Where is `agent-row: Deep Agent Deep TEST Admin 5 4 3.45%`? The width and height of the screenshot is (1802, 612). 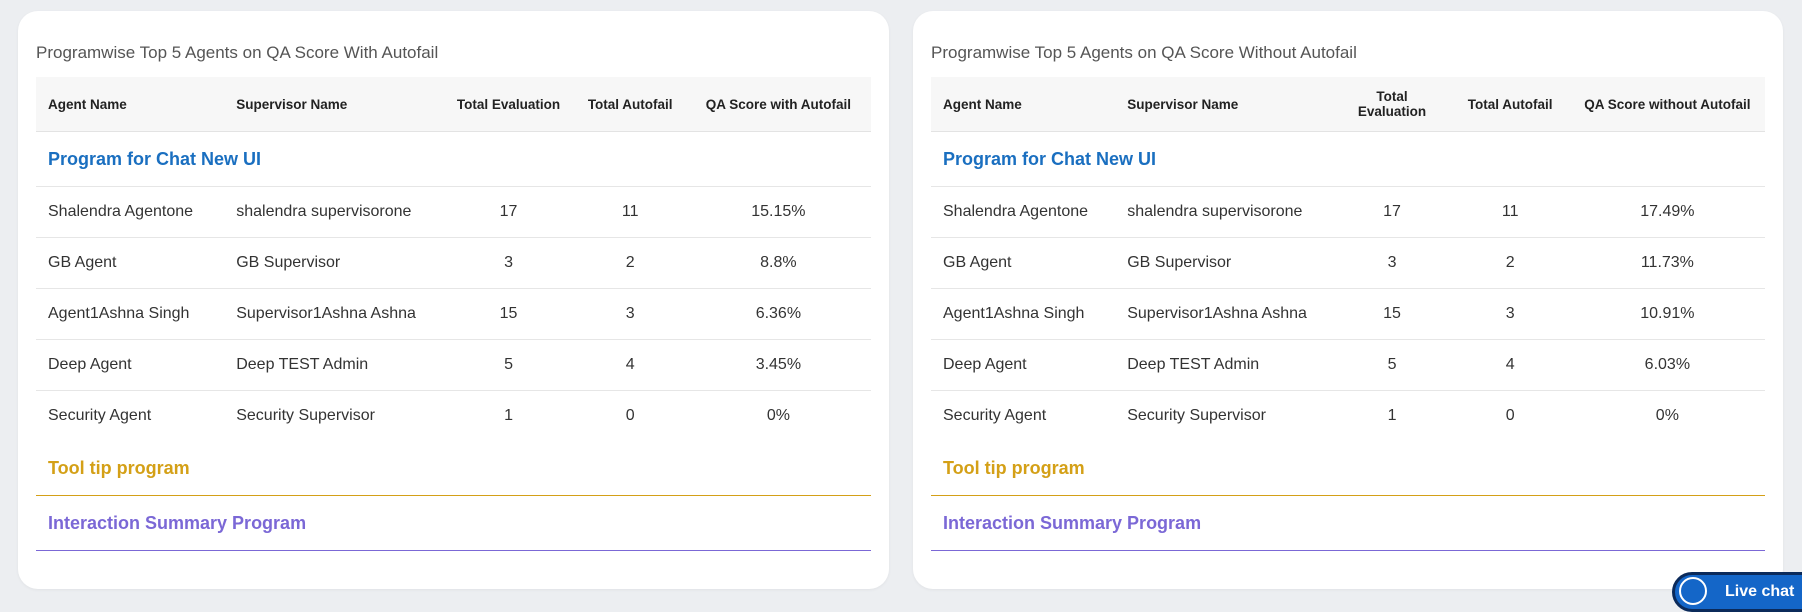
agent-row: Deep Agent Deep TEST Admin 5 4 3.45% is located at coordinates (453, 365).